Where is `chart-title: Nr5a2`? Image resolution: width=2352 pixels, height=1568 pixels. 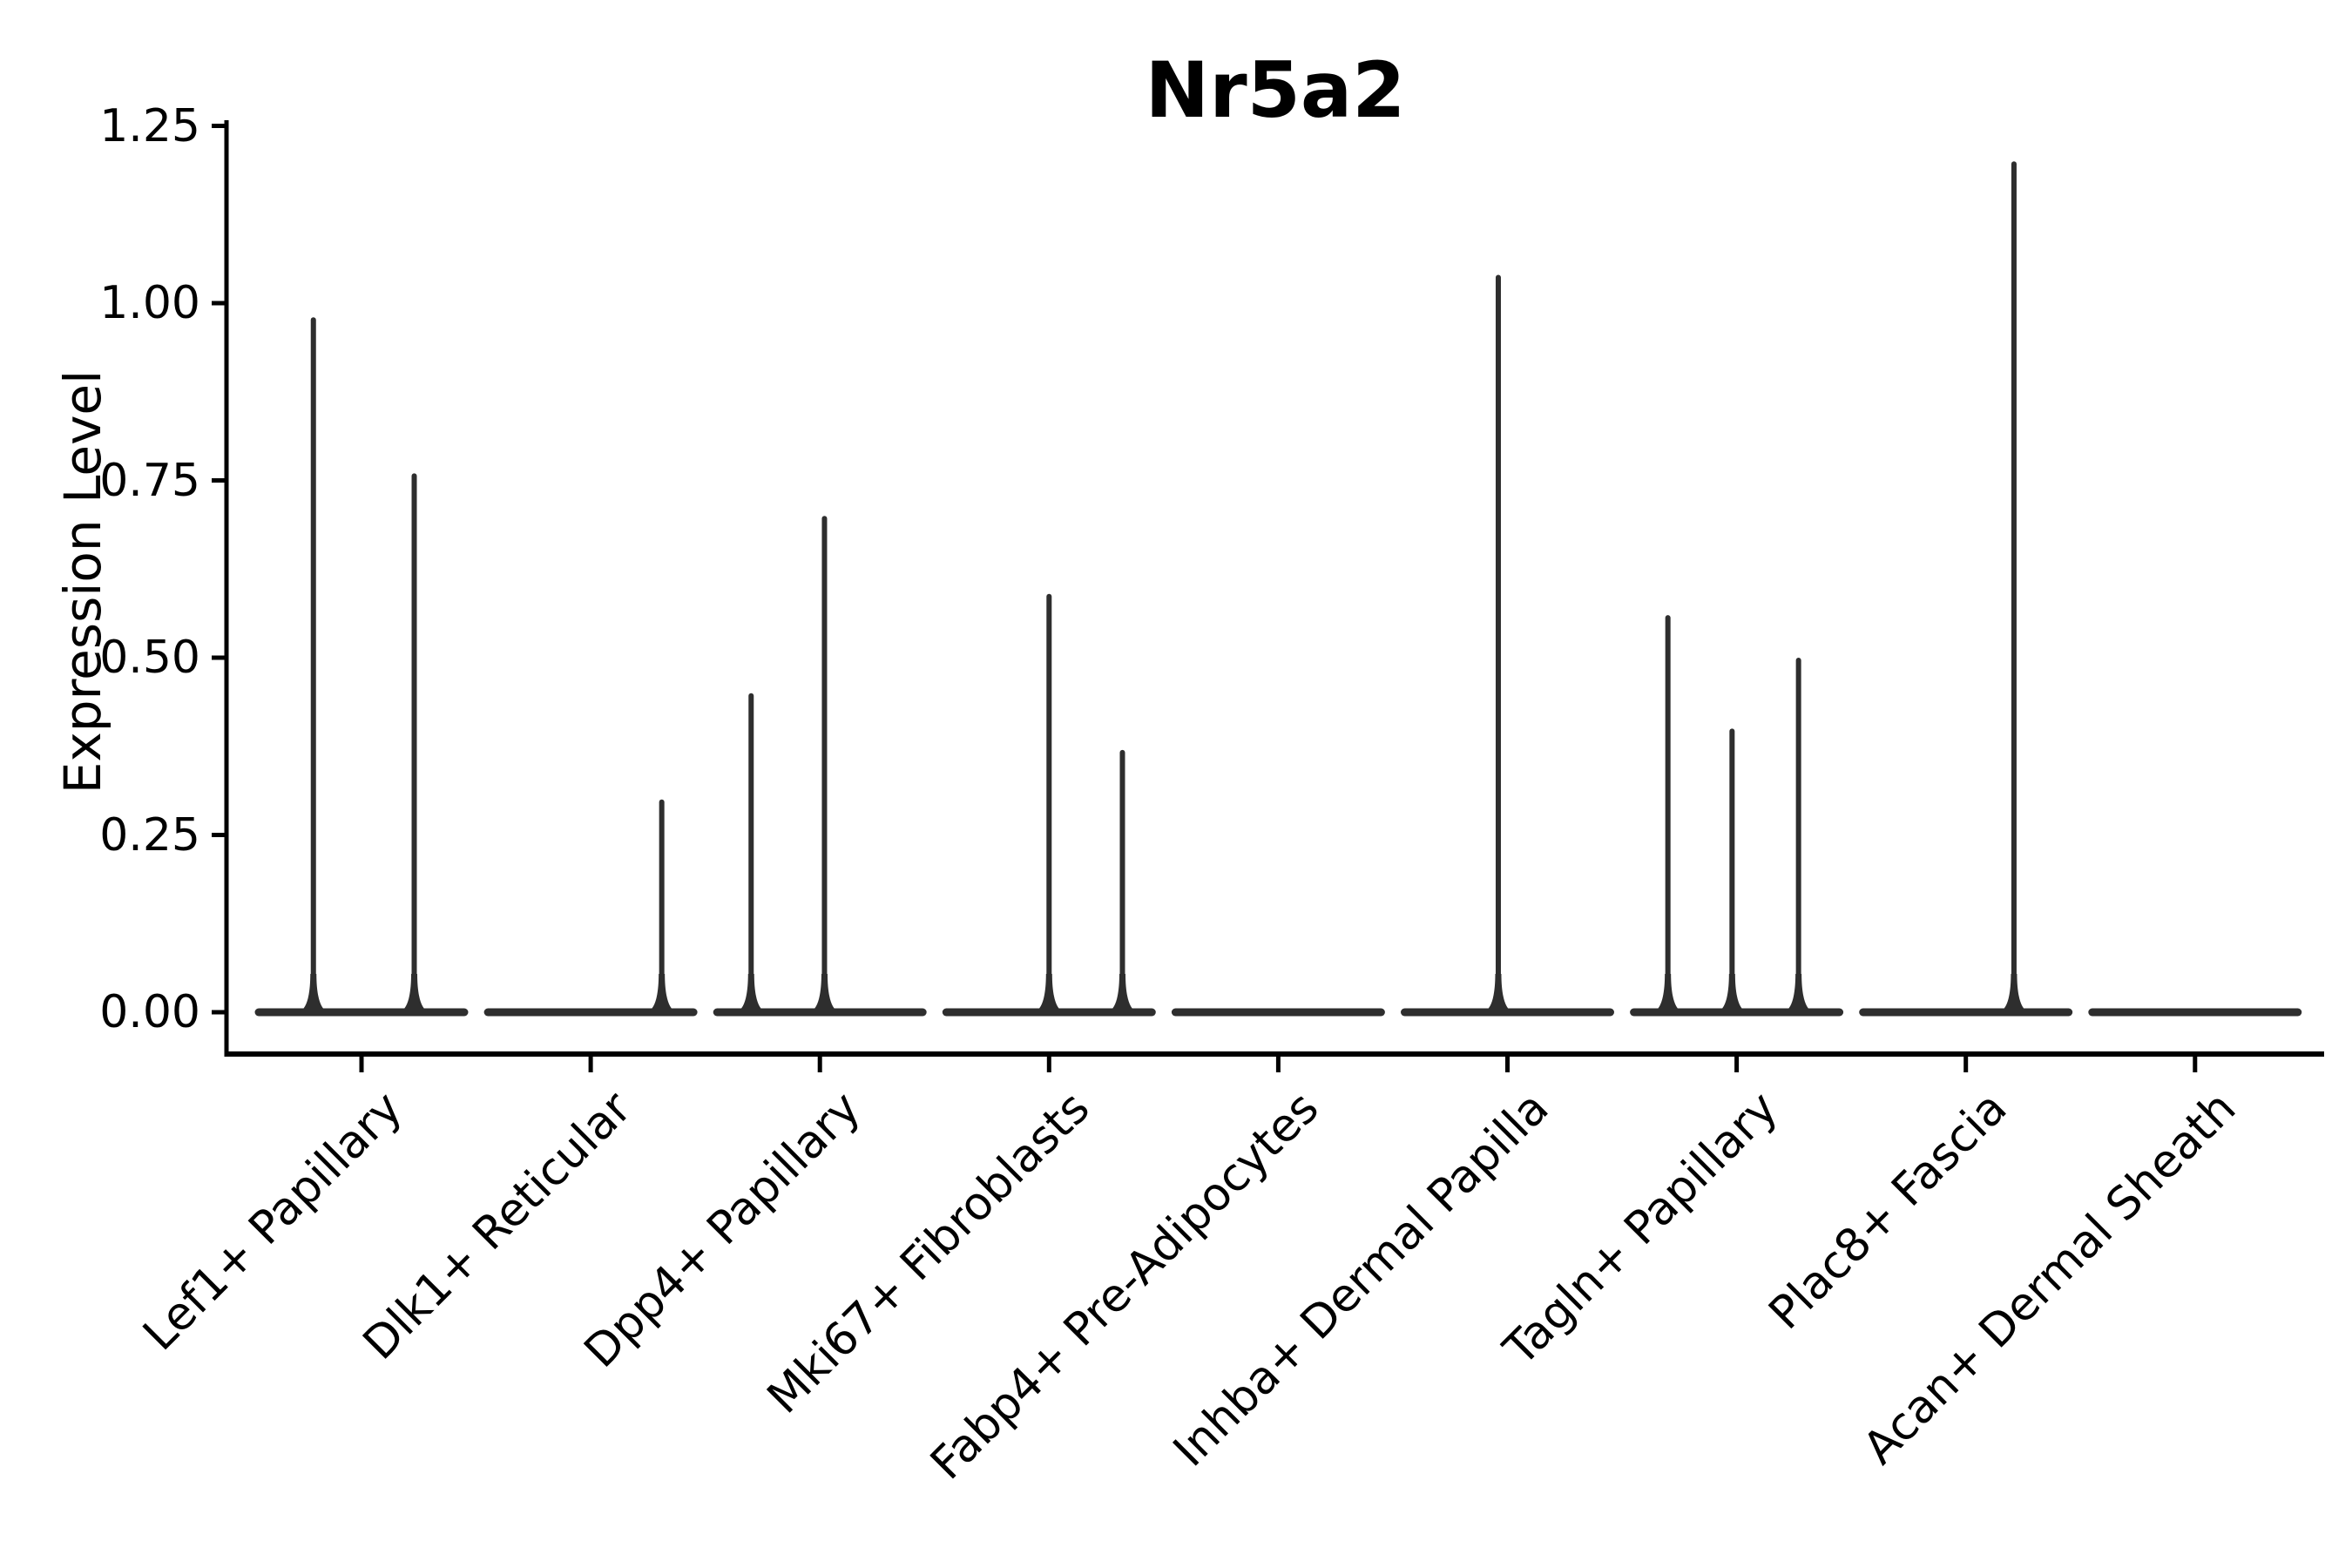
chart-title: Nr5a2 is located at coordinates (1275, 90).